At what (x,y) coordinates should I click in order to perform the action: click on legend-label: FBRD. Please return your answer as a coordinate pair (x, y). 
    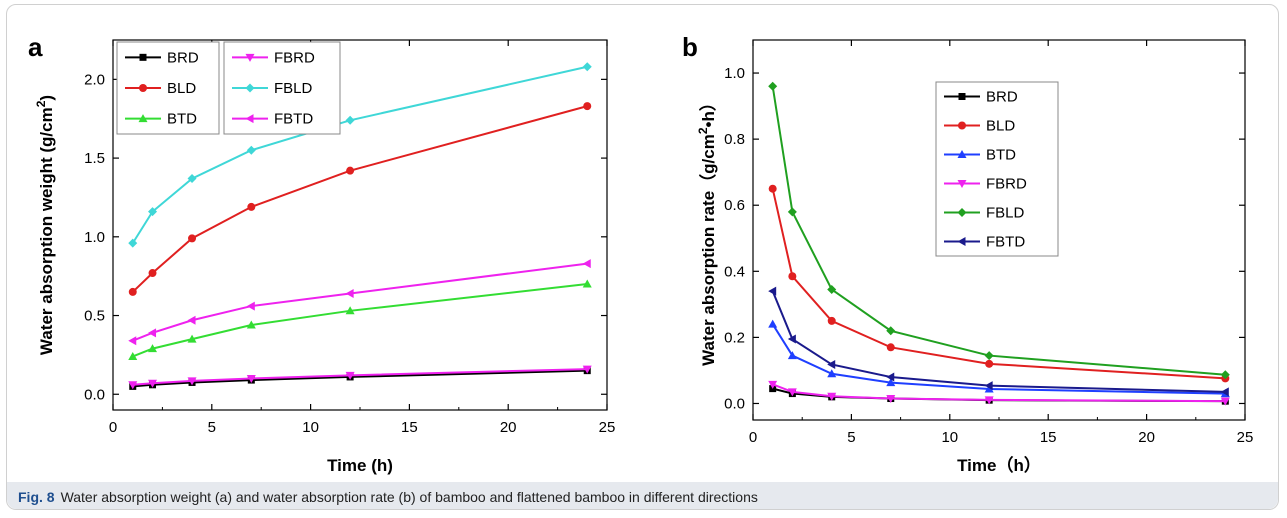
    Looking at the image, I should click on (294, 57).